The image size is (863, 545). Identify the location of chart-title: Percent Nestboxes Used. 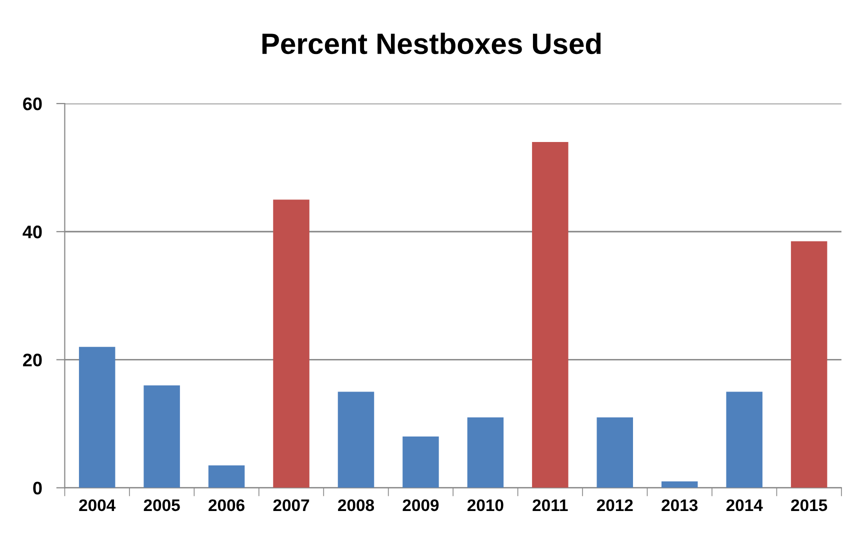
(431, 43).